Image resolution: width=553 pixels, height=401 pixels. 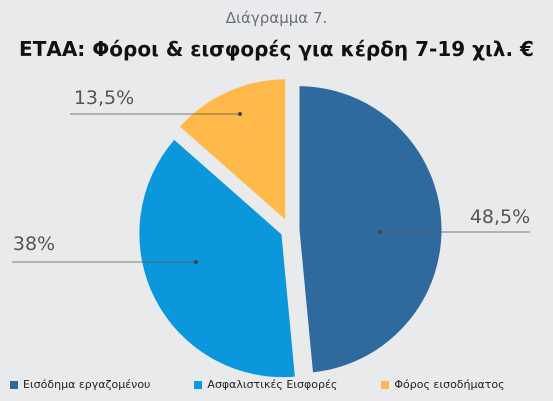 I want to click on data-label: 38%, so click(x=34, y=244).